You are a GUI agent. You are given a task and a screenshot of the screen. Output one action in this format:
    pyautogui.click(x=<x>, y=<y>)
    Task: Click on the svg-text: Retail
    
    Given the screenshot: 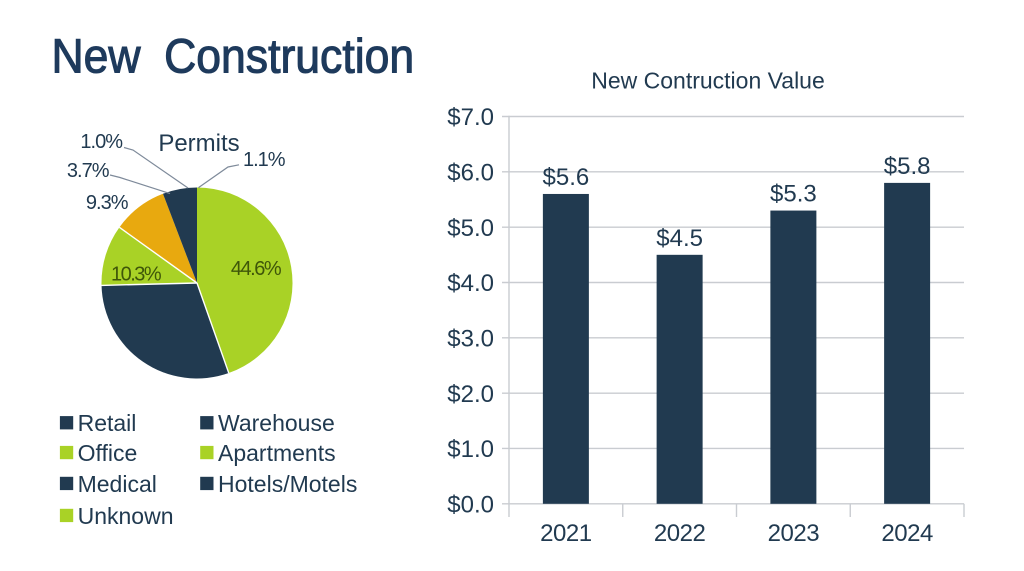 What is the action you would take?
    pyautogui.click(x=107, y=423)
    